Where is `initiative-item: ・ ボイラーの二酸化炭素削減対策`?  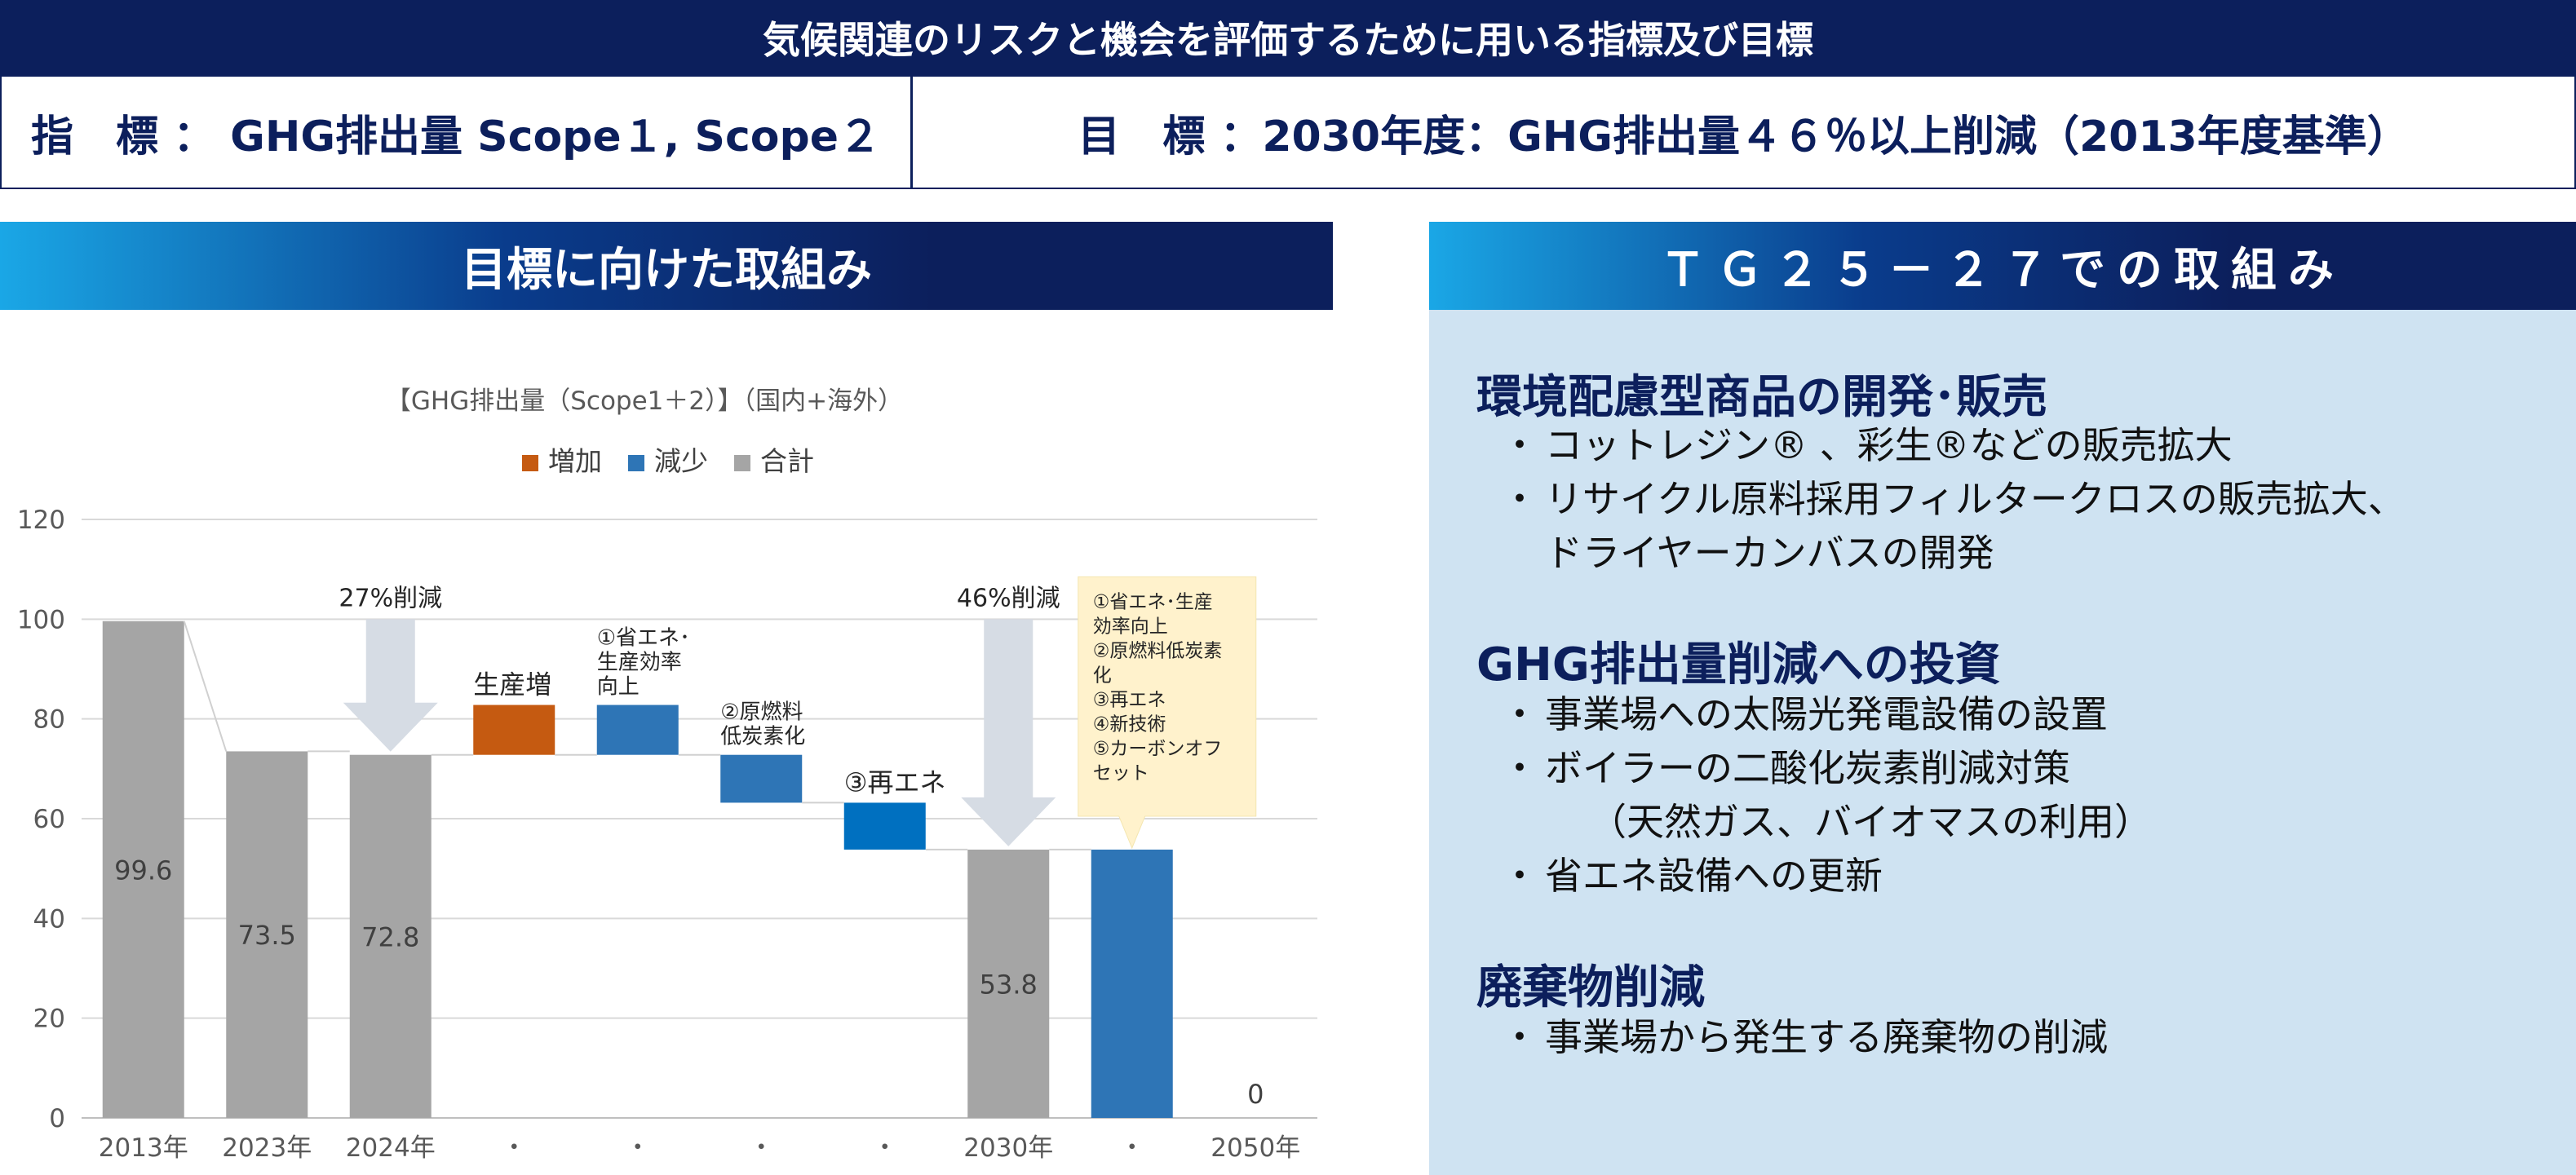 initiative-item: ・ ボイラーの二酸化炭素削減対策 is located at coordinates (1785, 766).